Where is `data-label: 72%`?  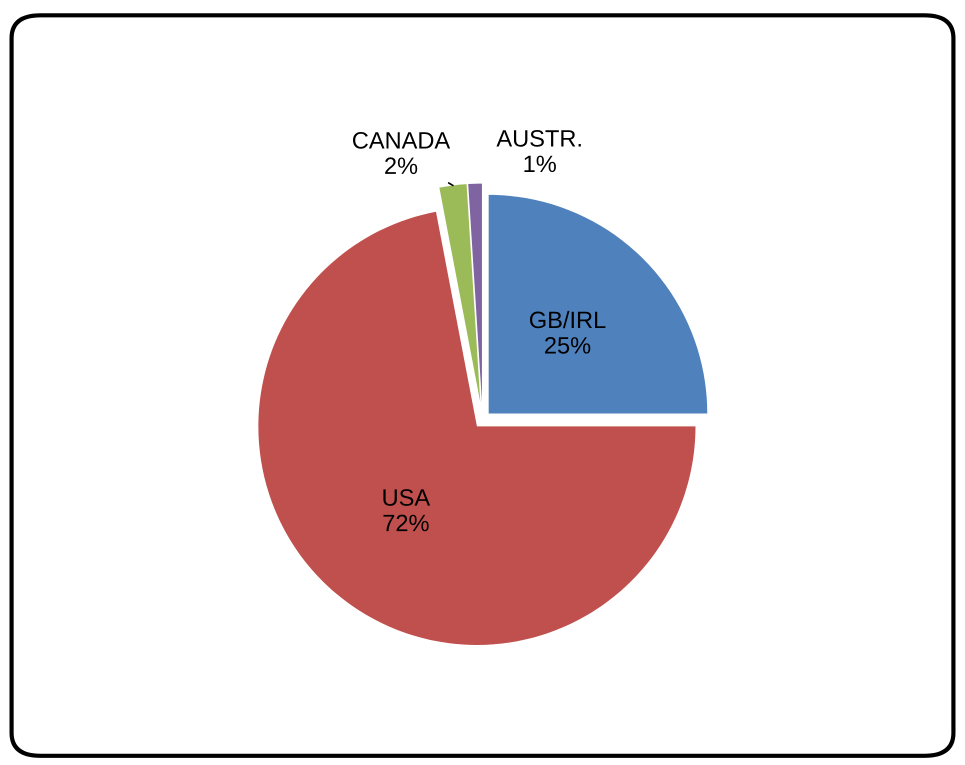 data-label: 72% is located at coordinates (406, 523).